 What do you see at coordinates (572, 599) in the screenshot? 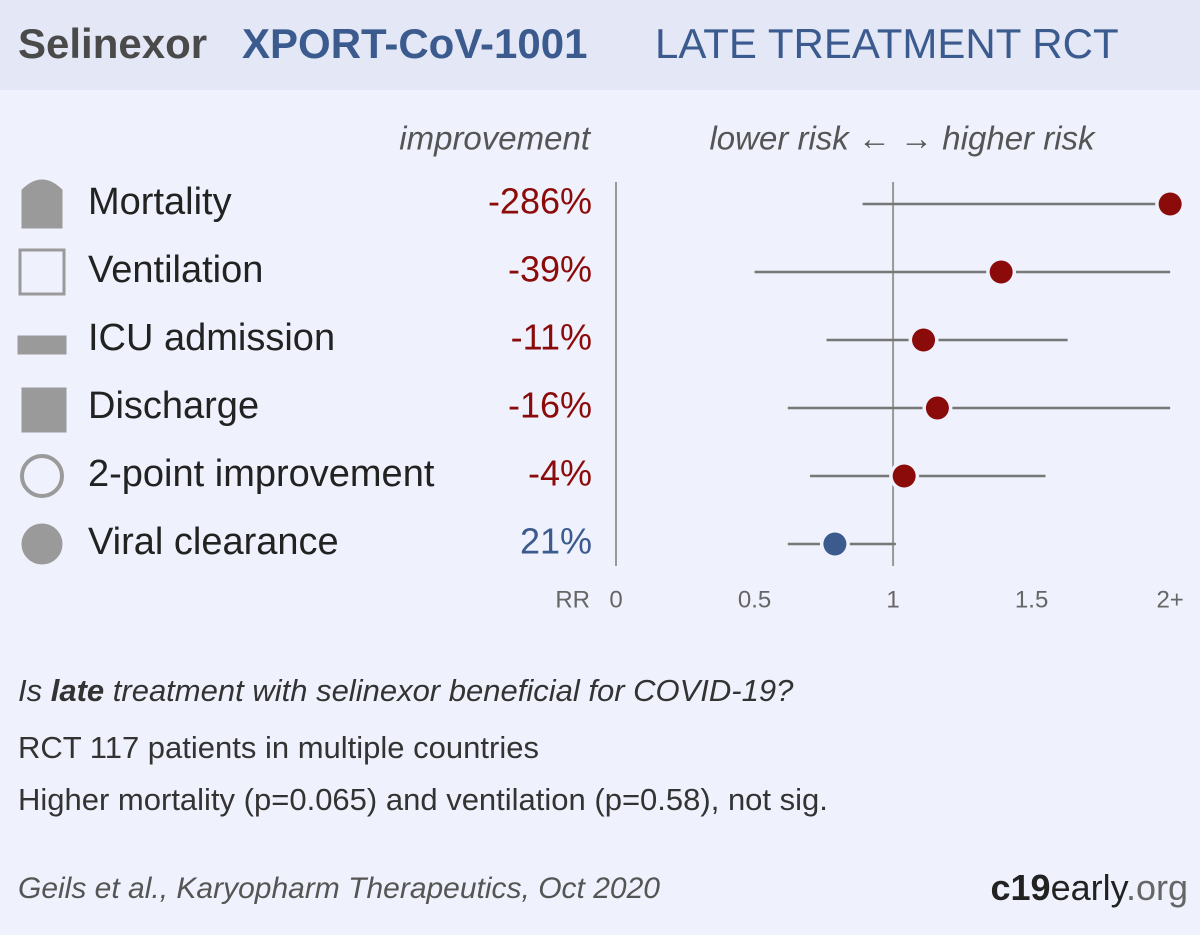
I see `x-axis-label: RR` at bounding box center [572, 599].